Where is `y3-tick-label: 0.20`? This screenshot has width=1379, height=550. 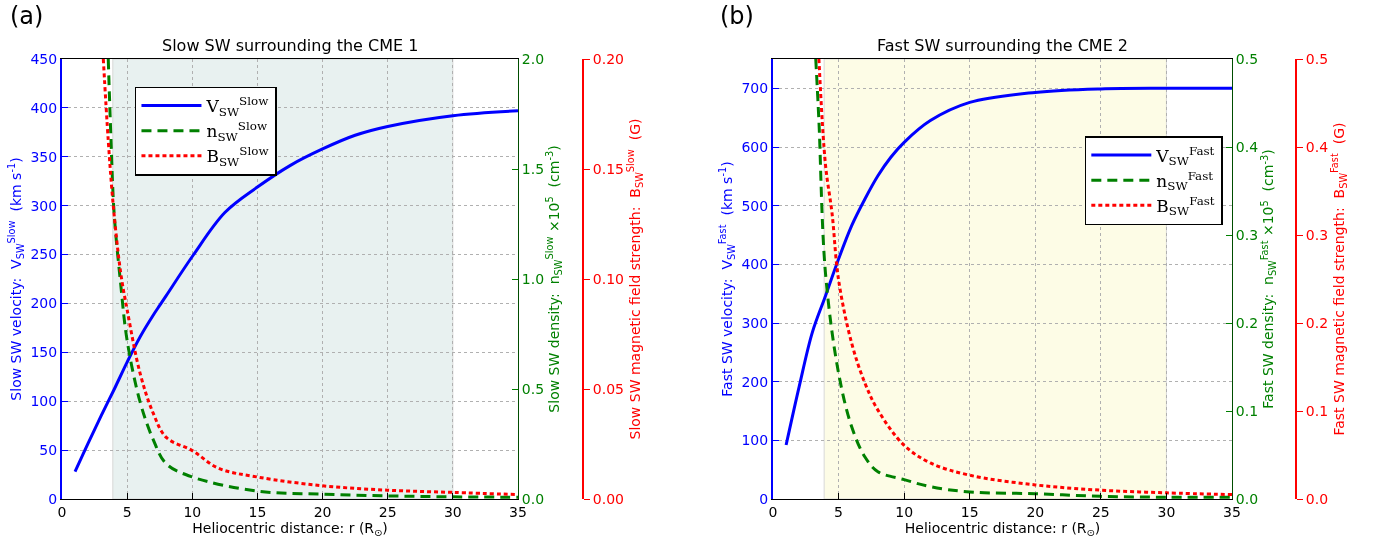
y3-tick-label: 0.20 is located at coordinates (608, 58).